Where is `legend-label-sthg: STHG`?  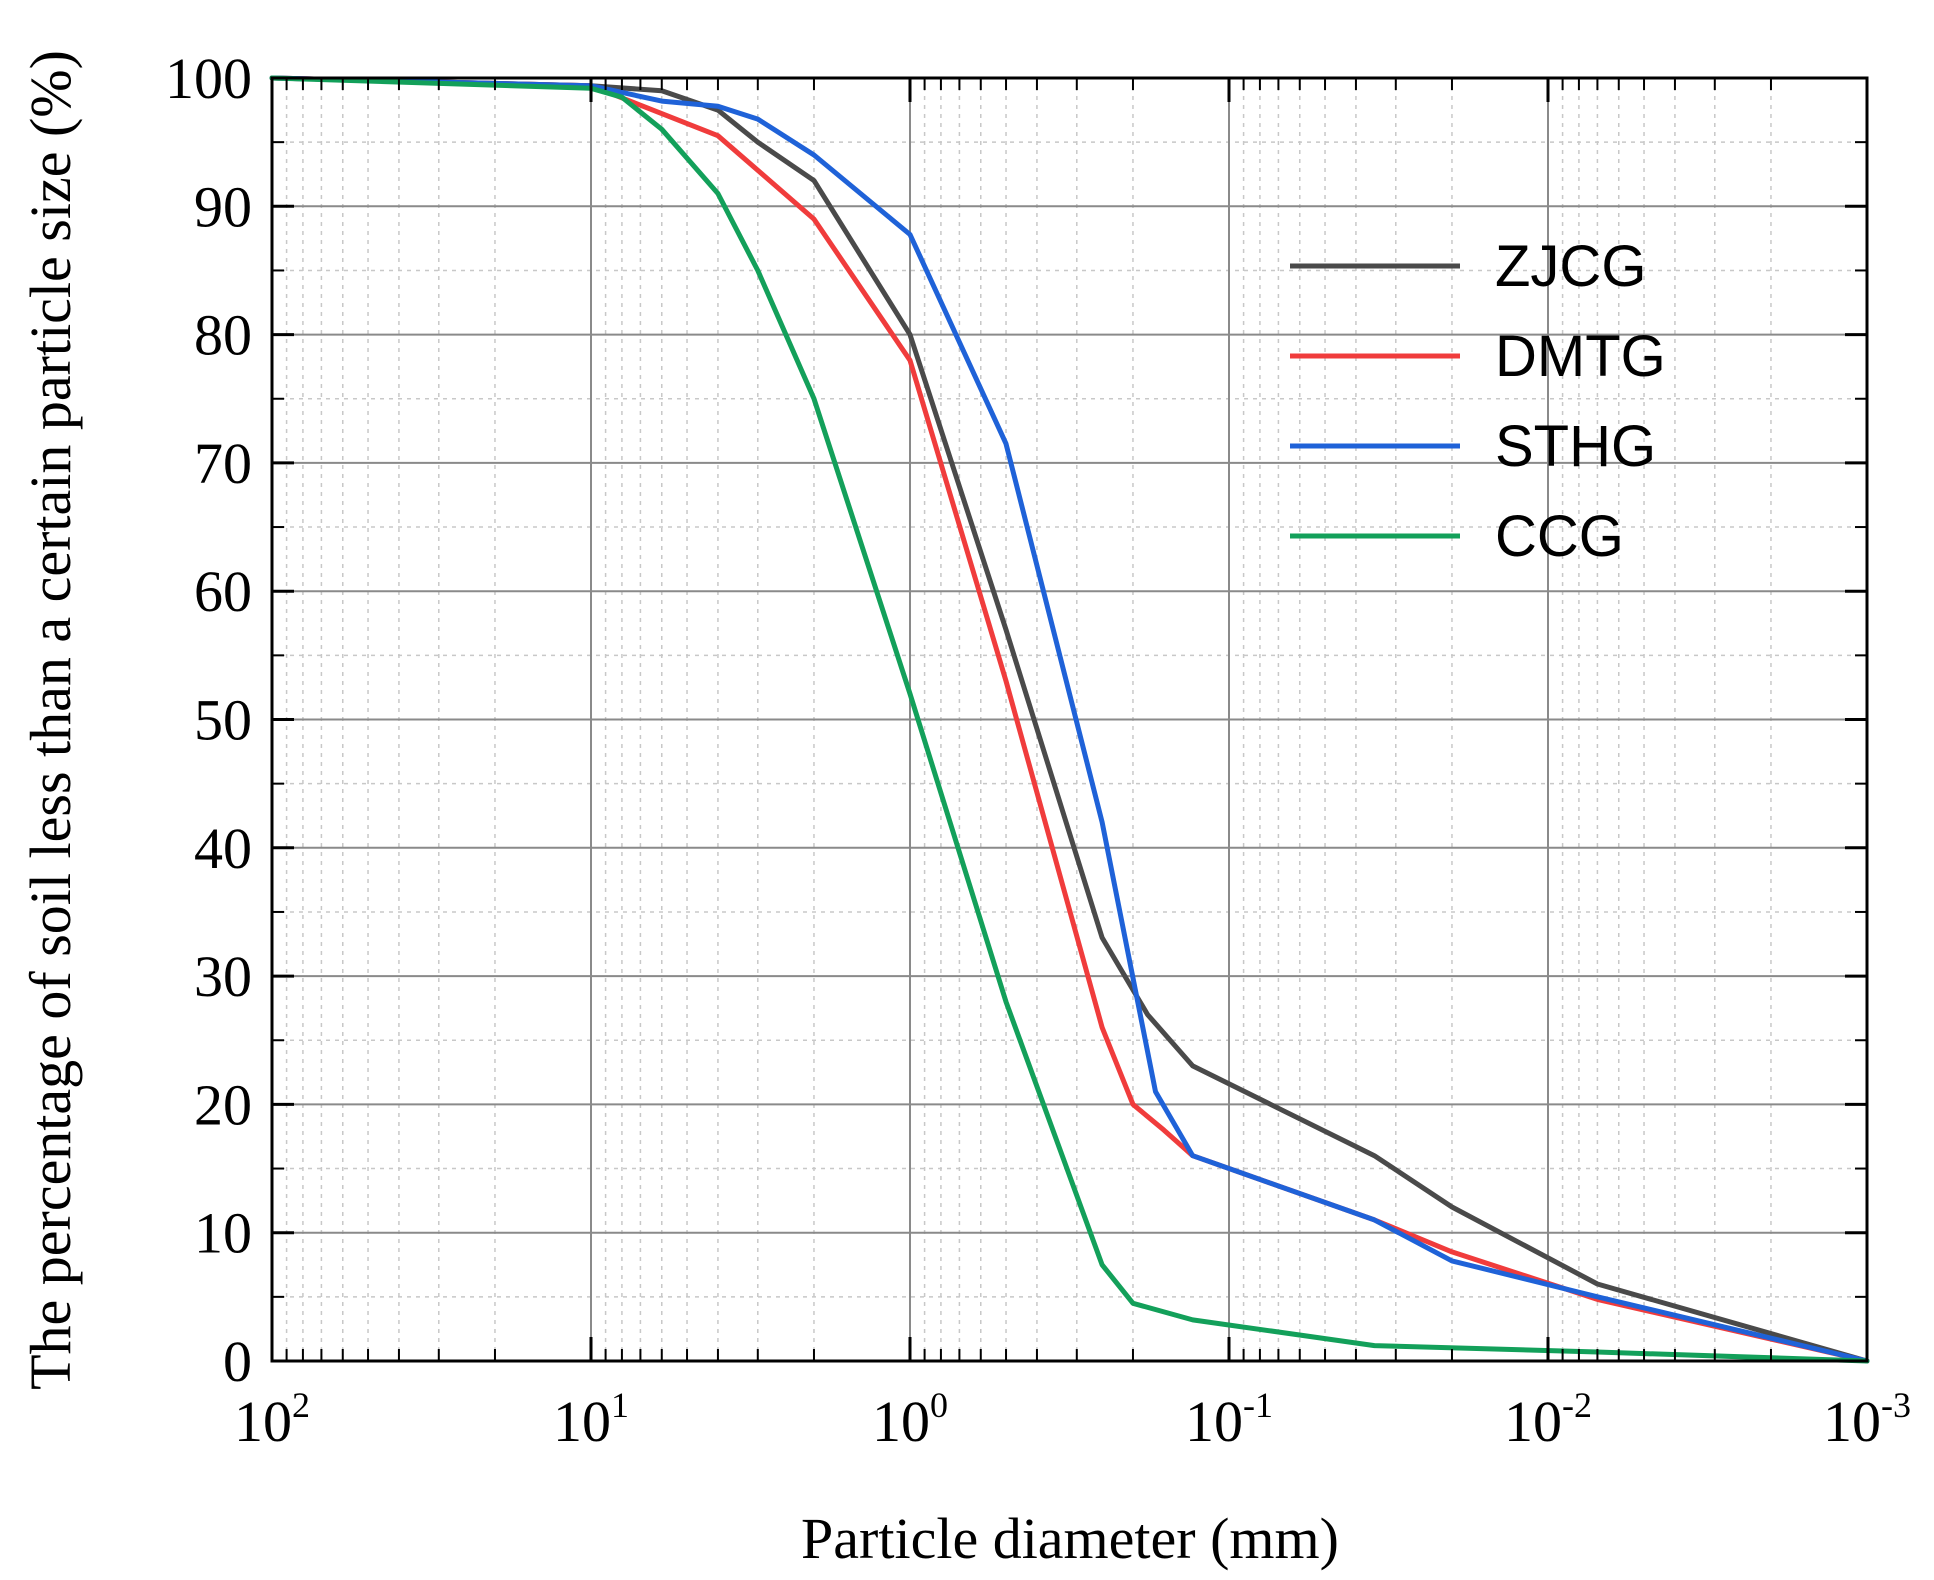
legend-label-sthg: STHG is located at coordinates (1575, 446).